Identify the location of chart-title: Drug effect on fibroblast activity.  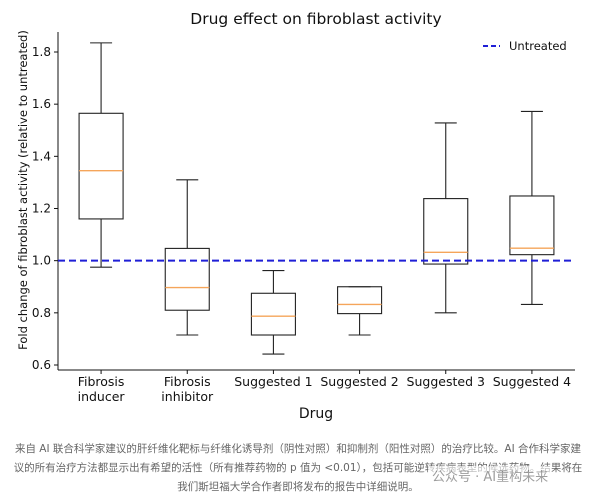
(315, 19).